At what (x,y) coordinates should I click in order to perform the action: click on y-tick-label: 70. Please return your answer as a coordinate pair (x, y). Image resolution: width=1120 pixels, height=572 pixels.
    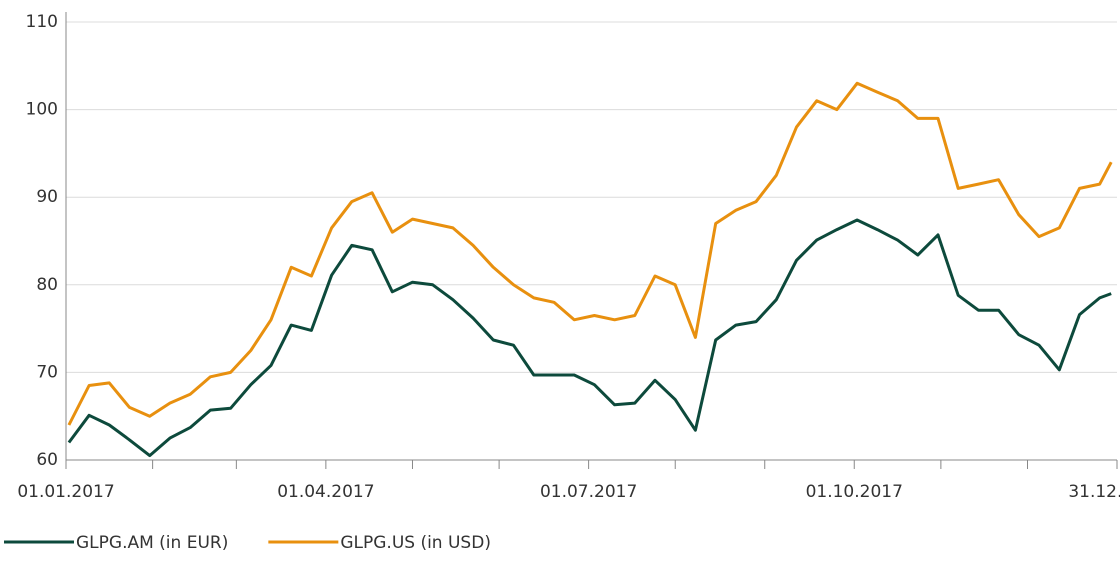
    Looking at the image, I should click on (47, 372).